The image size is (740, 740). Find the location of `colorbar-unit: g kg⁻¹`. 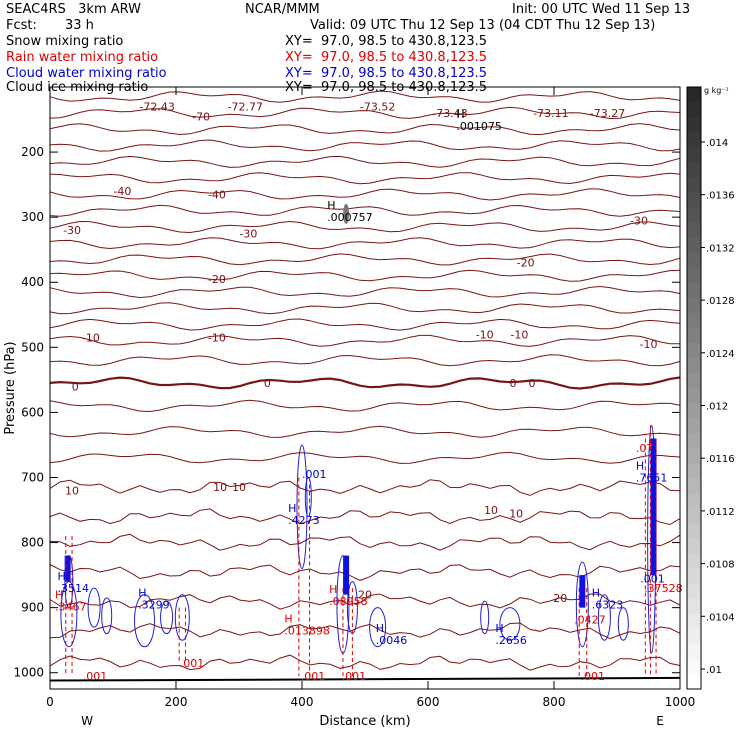

colorbar-unit: g kg⁻¹ is located at coordinates (716, 90).